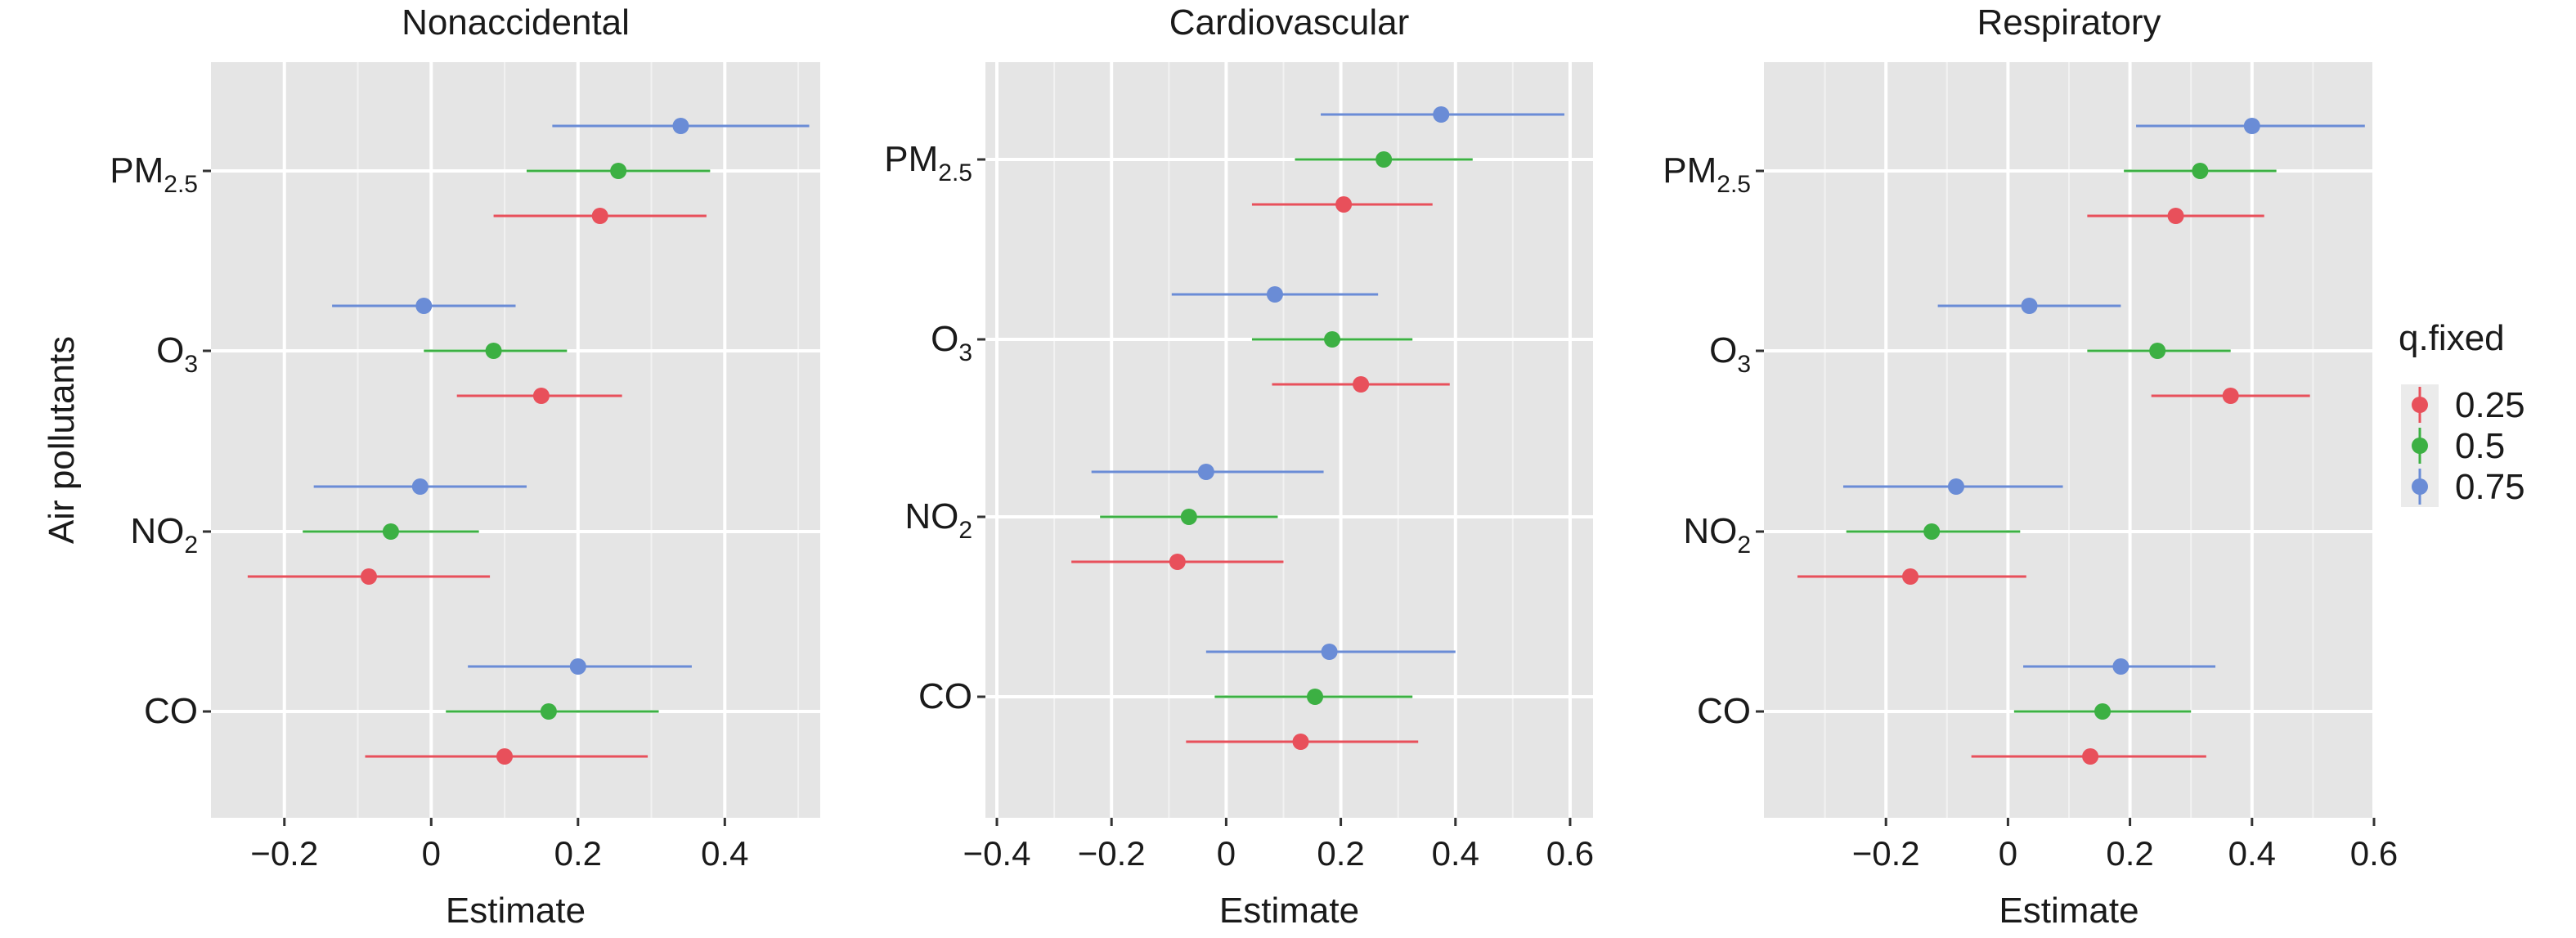  What do you see at coordinates (997, 853) in the screenshot?
I see `x-tick-label: −0.4` at bounding box center [997, 853].